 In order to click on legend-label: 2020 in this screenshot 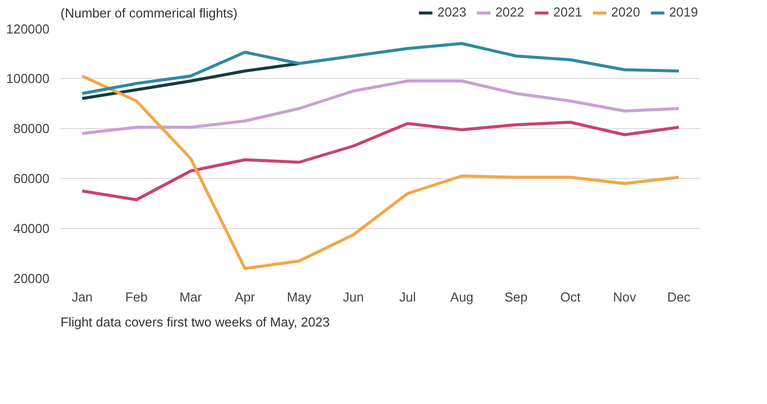, I will do `click(625, 12)`.